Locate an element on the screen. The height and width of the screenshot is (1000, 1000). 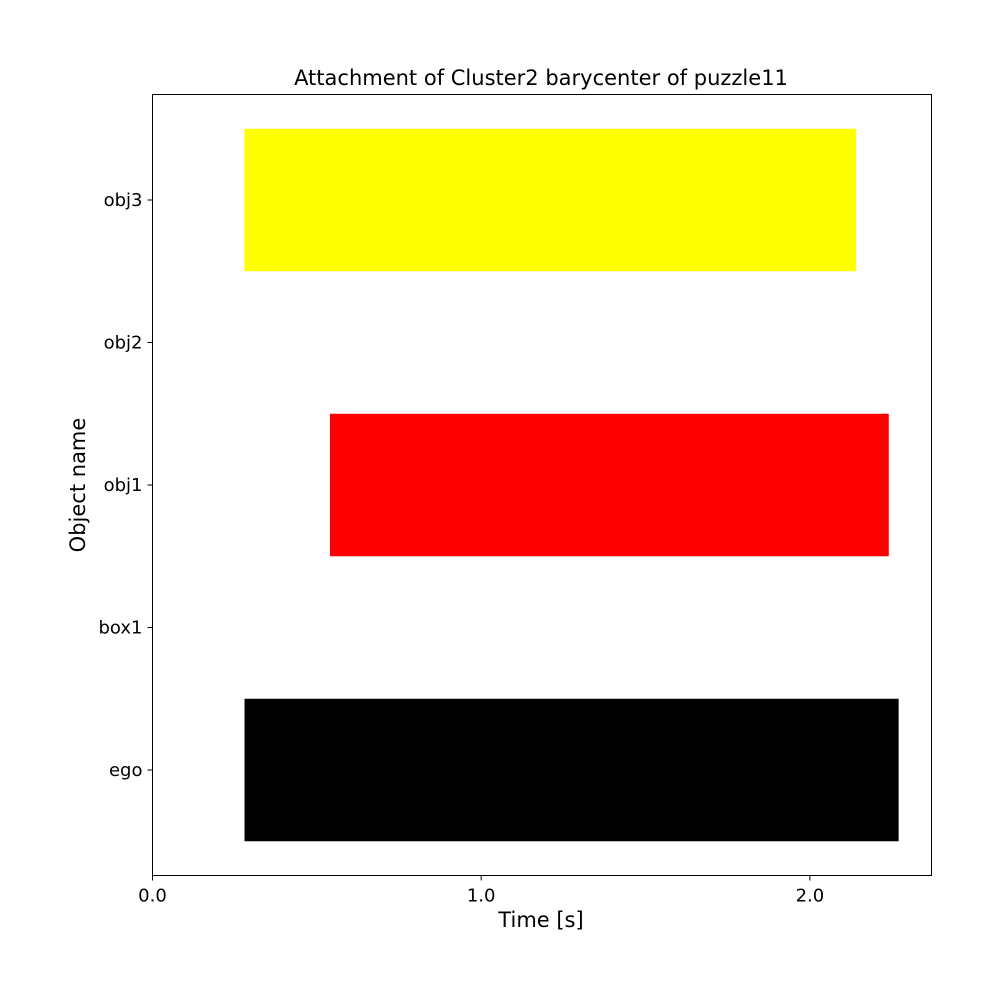
y-tick-label-obj3: obj3 is located at coordinates (123, 200).